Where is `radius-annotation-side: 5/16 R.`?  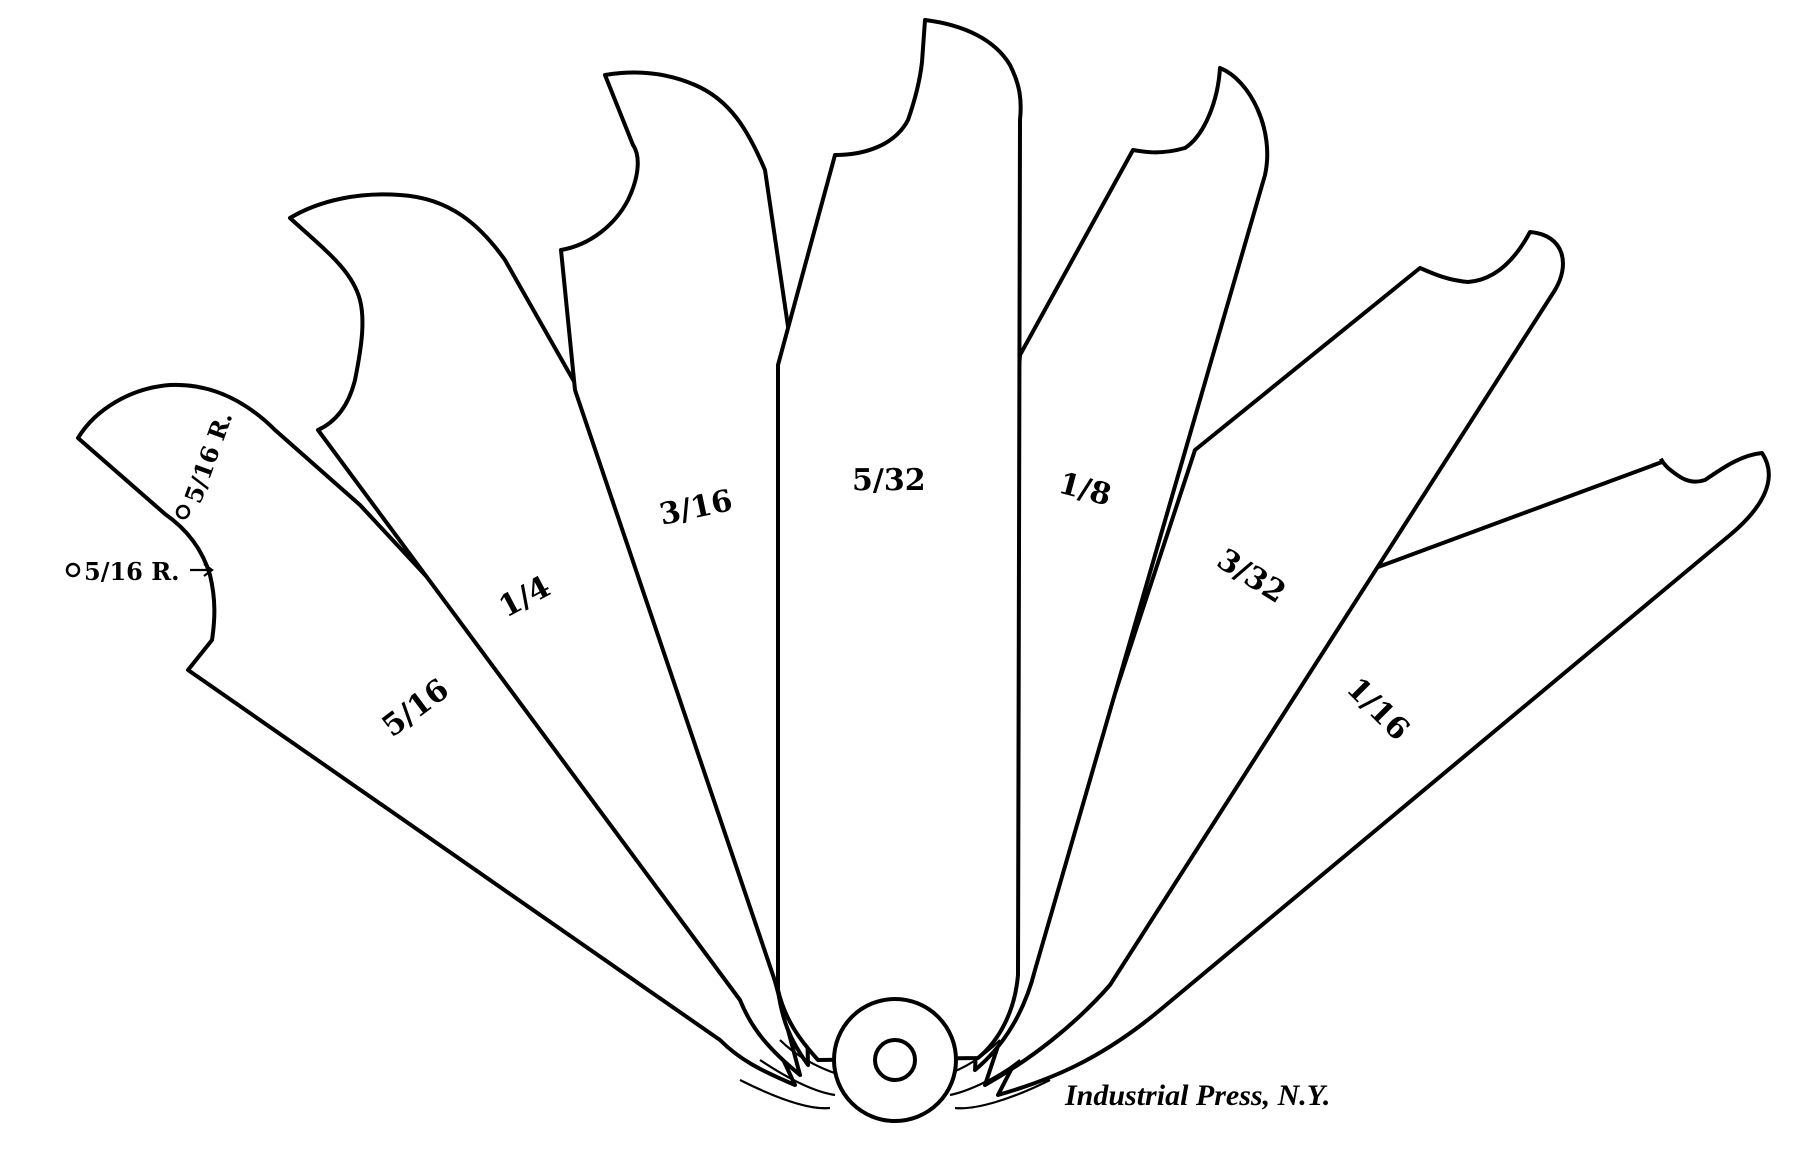 radius-annotation-side: 5/16 R. is located at coordinates (139, 571).